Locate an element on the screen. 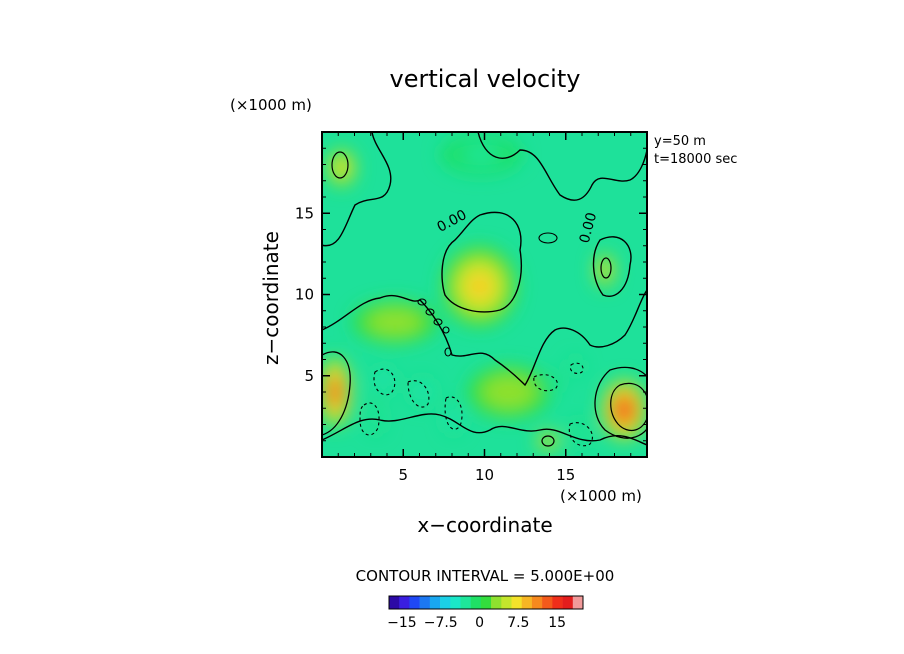 This screenshot has height=654, width=904. colorbar-tick-labels: −15 −7.5 0 7.5 15 is located at coordinates (476, 623).